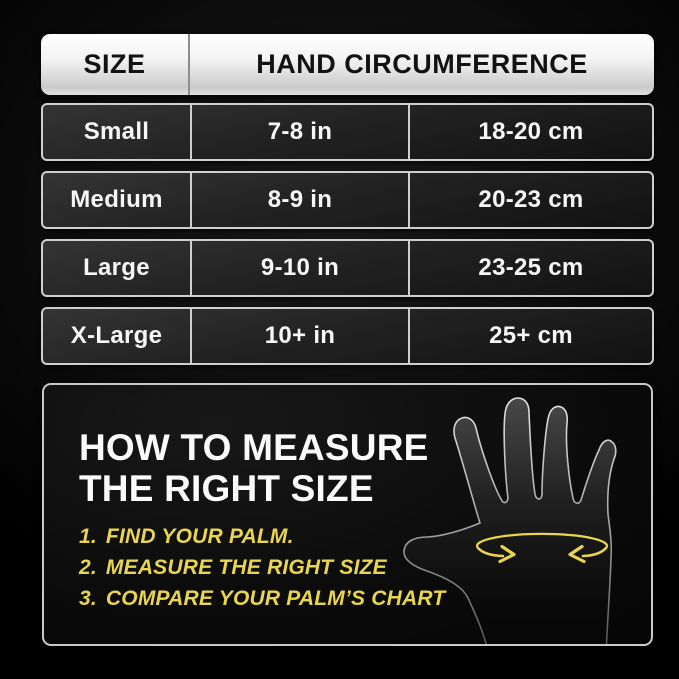  Describe the element at coordinates (301, 268) in the screenshot. I see `cell-inches: 9-10 in` at that location.